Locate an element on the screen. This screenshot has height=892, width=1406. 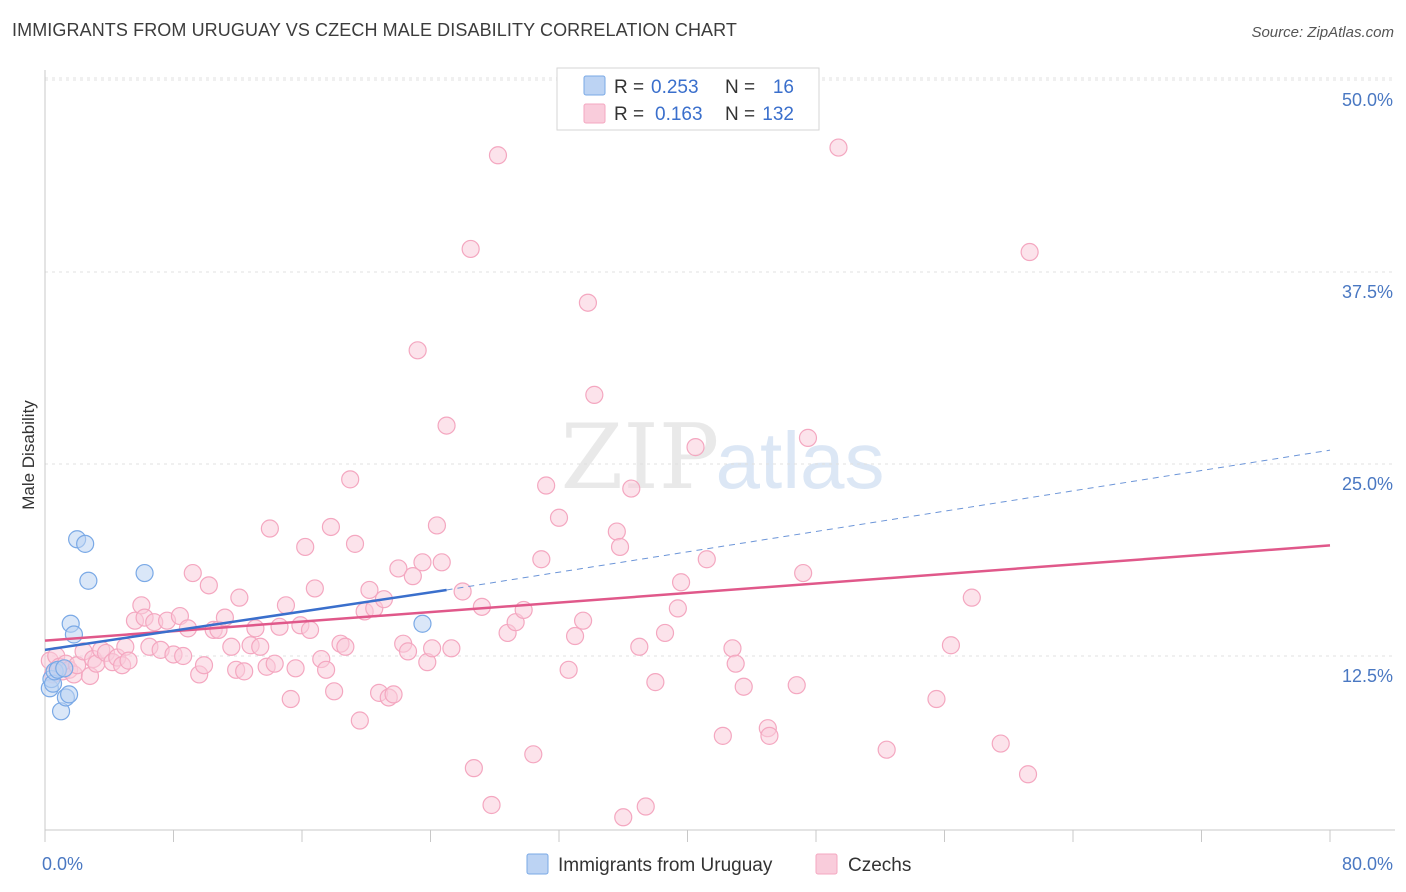
legend-bottom-label-uruguay: Immigrants from Uruguay is located at coordinates (665, 865).